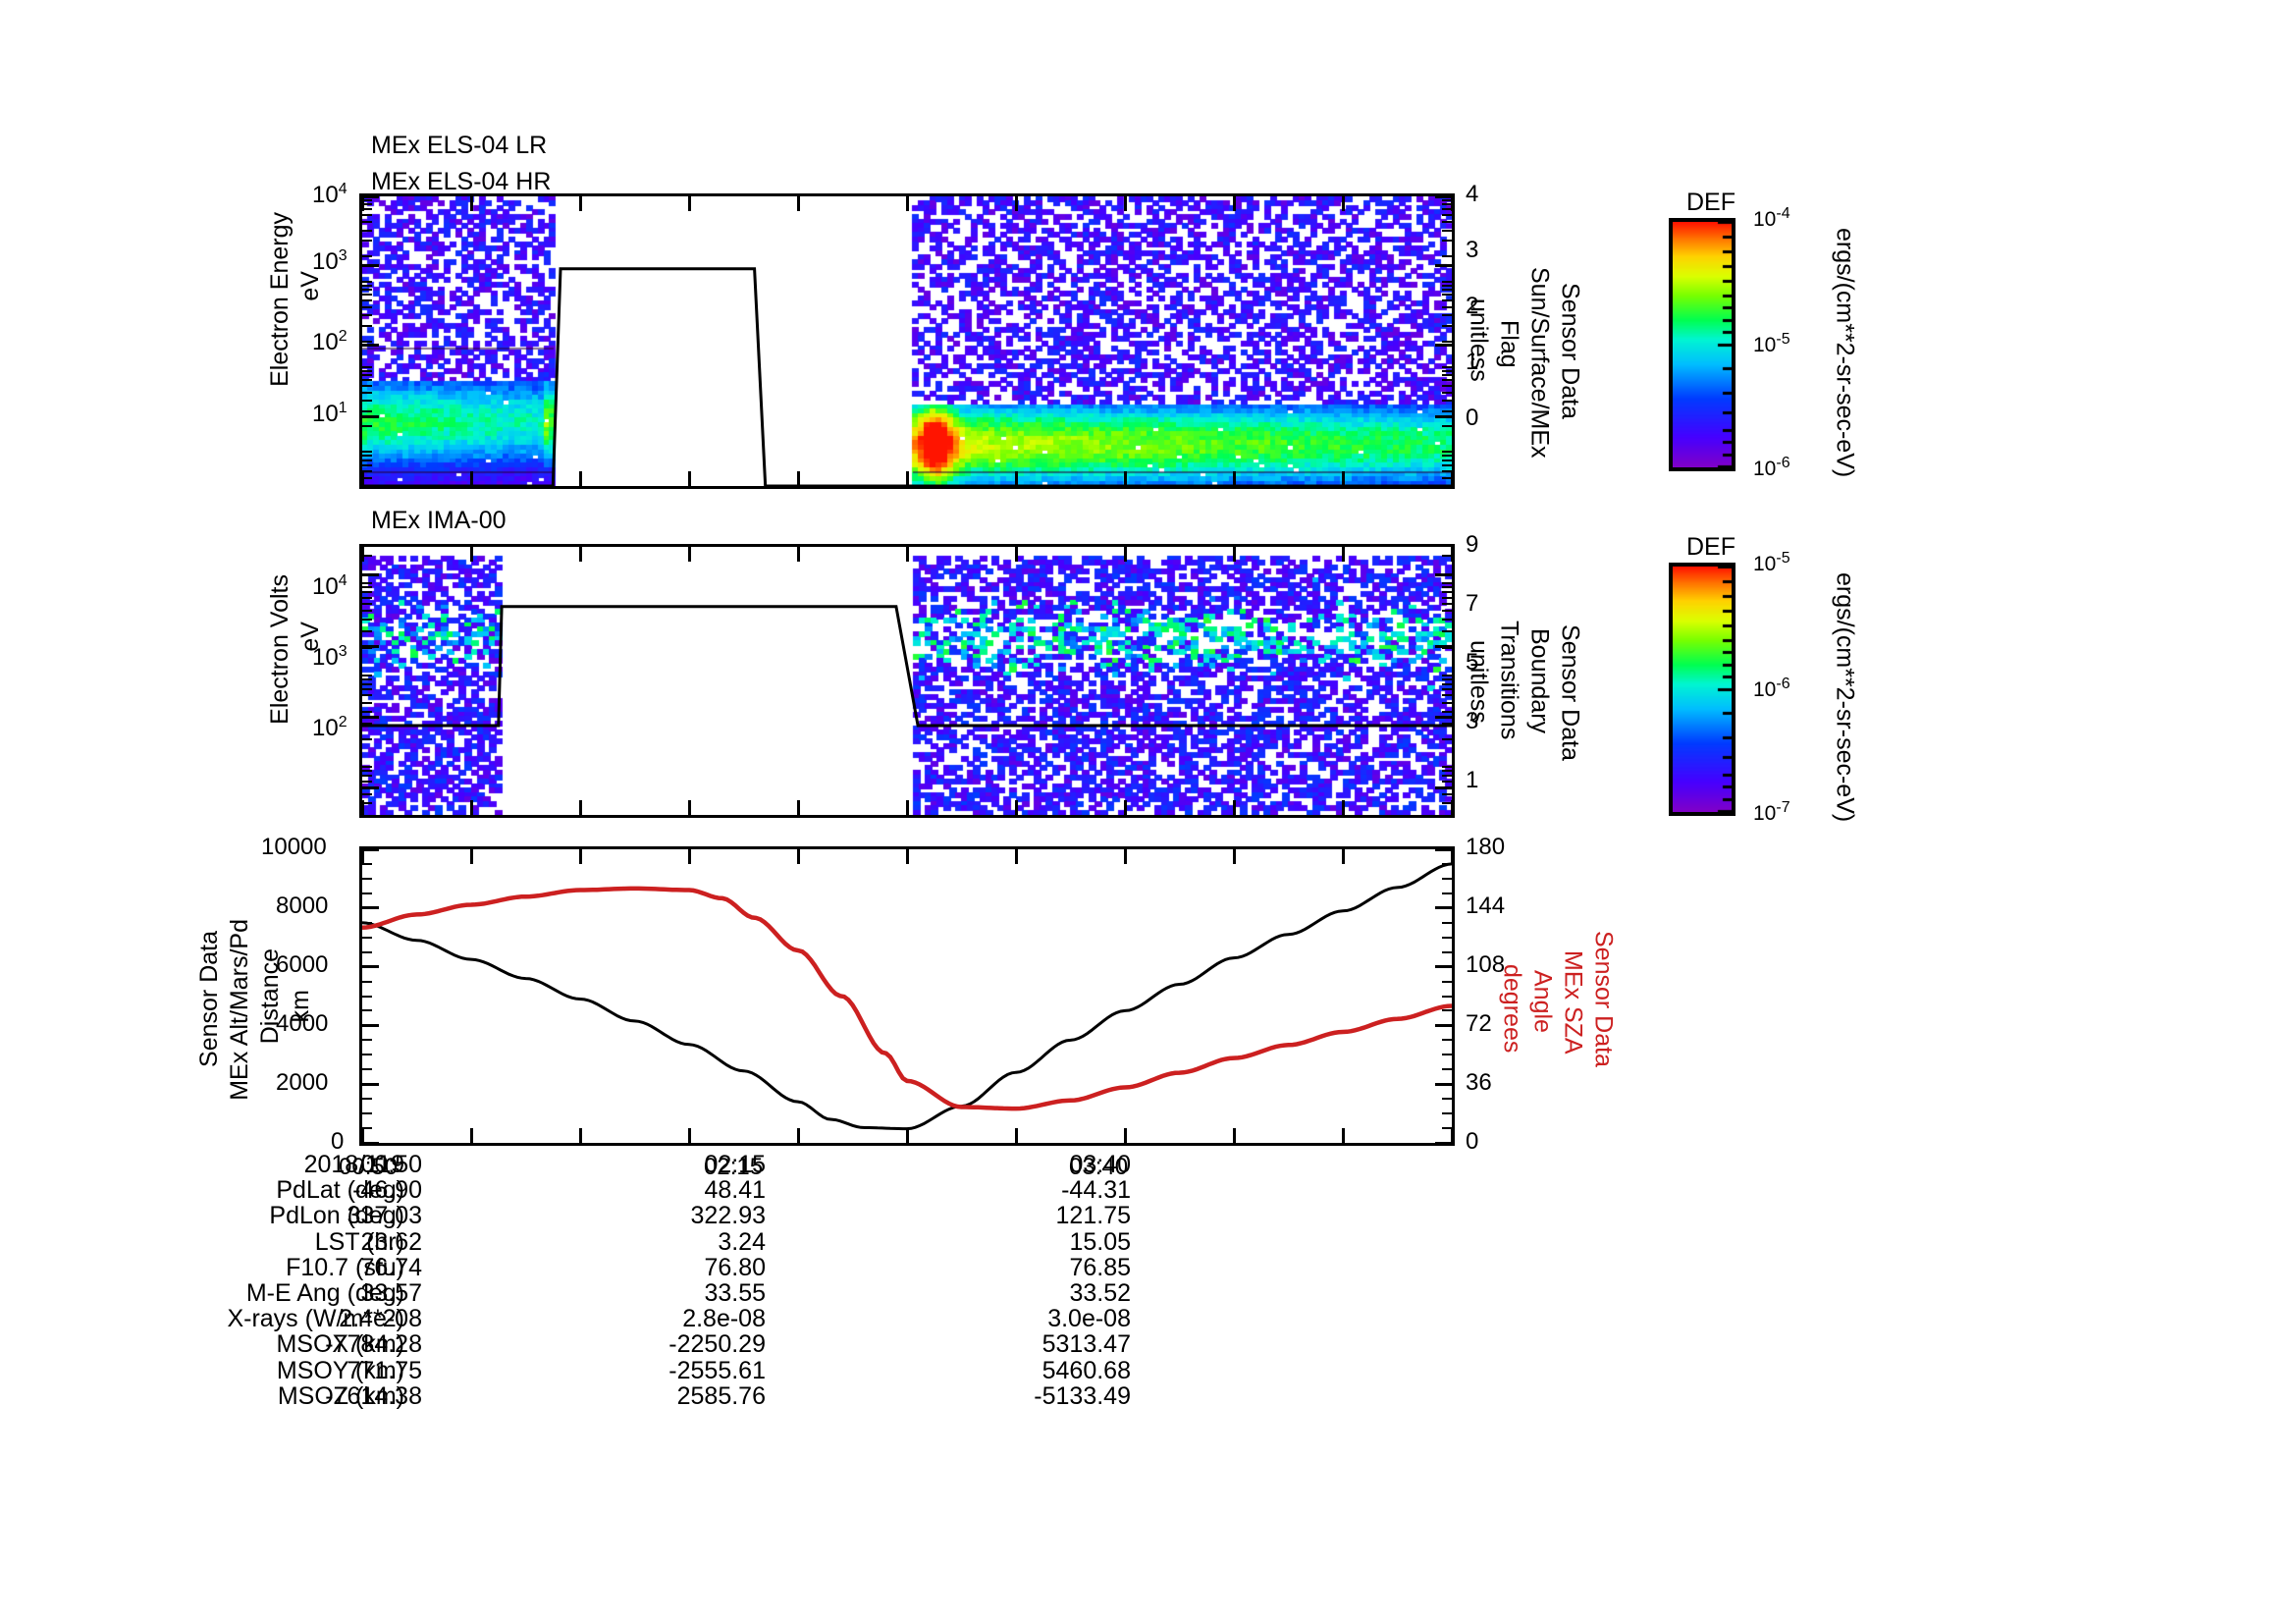 The width and height of the screenshot is (2296, 1623). What do you see at coordinates (1472, 603) in the screenshot?
I see `panel2-rtick-7: 7` at bounding box center [1472, 603].